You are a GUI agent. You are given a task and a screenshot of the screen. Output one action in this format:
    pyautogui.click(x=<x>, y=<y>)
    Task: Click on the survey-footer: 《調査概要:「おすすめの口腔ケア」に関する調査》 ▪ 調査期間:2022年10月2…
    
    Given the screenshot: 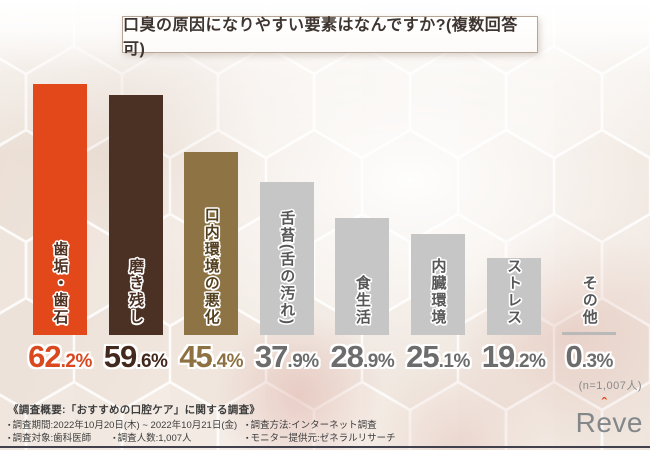 What is the action you would take?
    pyautogui.click(x=288, y=423)
    